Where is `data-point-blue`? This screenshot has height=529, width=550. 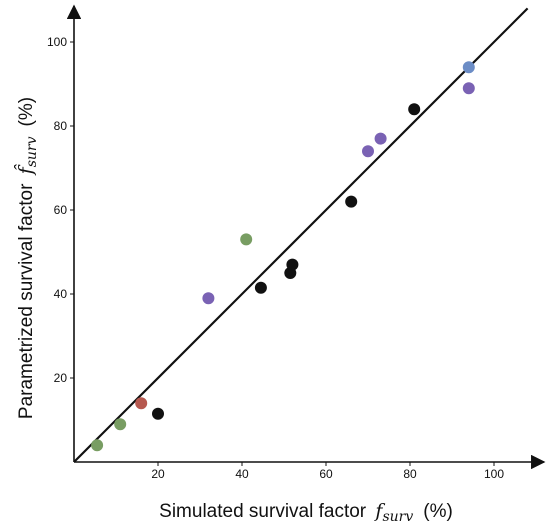 data-point-blue is located at coordinates (468, 67).